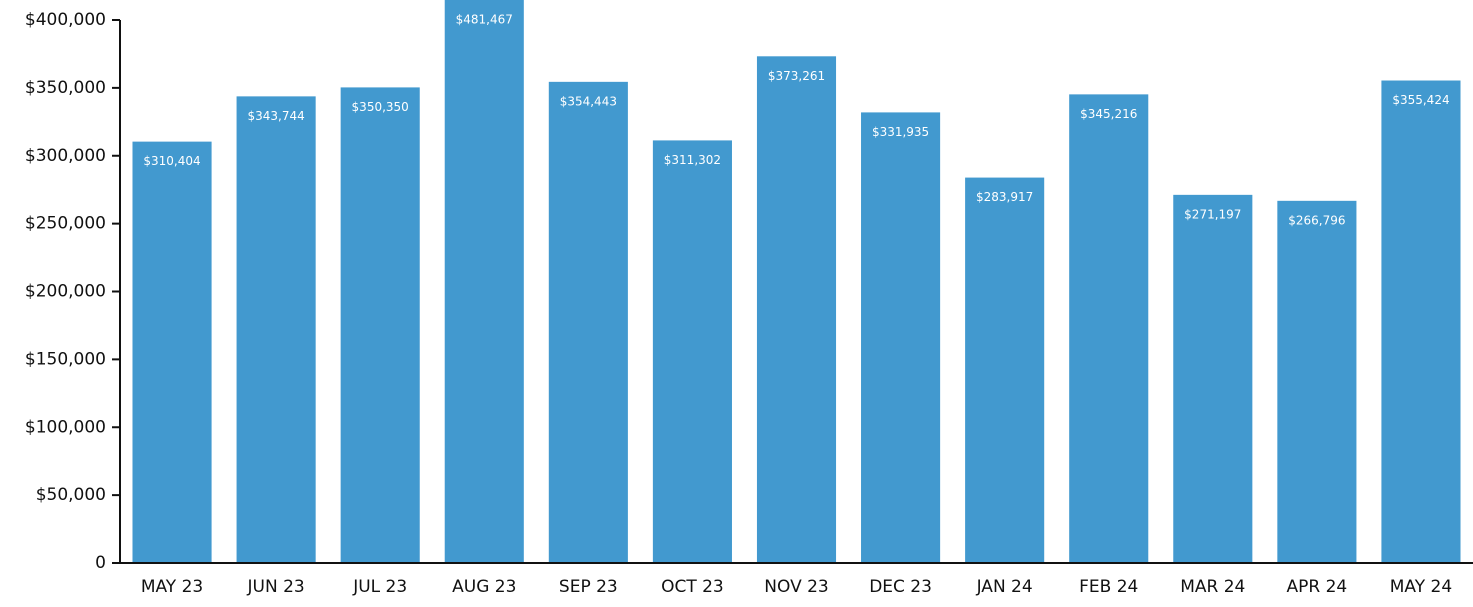 The height and width of the screenshot is (607, 1473). I want to click on x-tick-label: JUN 23, so click(276, 587).